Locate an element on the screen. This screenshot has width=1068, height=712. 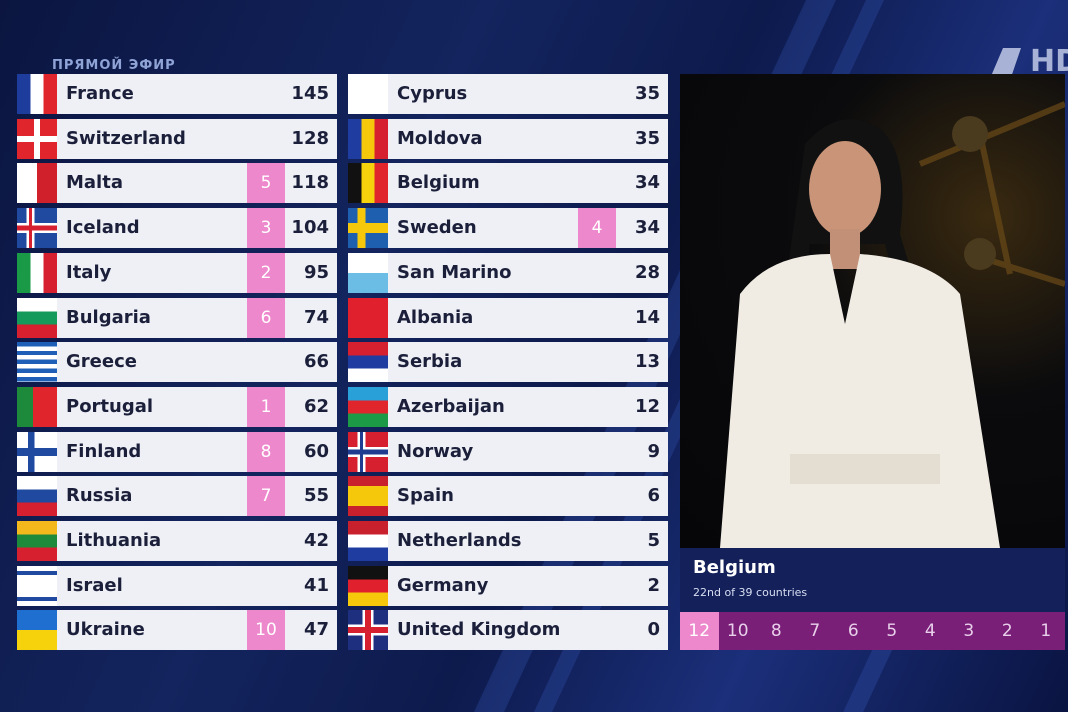
score-bar: Spain 6 is located at coordinates (528, 496).